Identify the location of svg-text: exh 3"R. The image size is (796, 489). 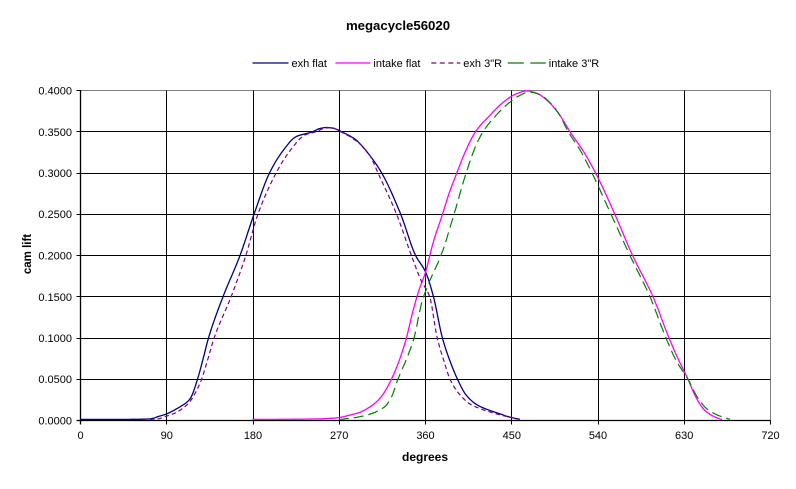
(482, 64).